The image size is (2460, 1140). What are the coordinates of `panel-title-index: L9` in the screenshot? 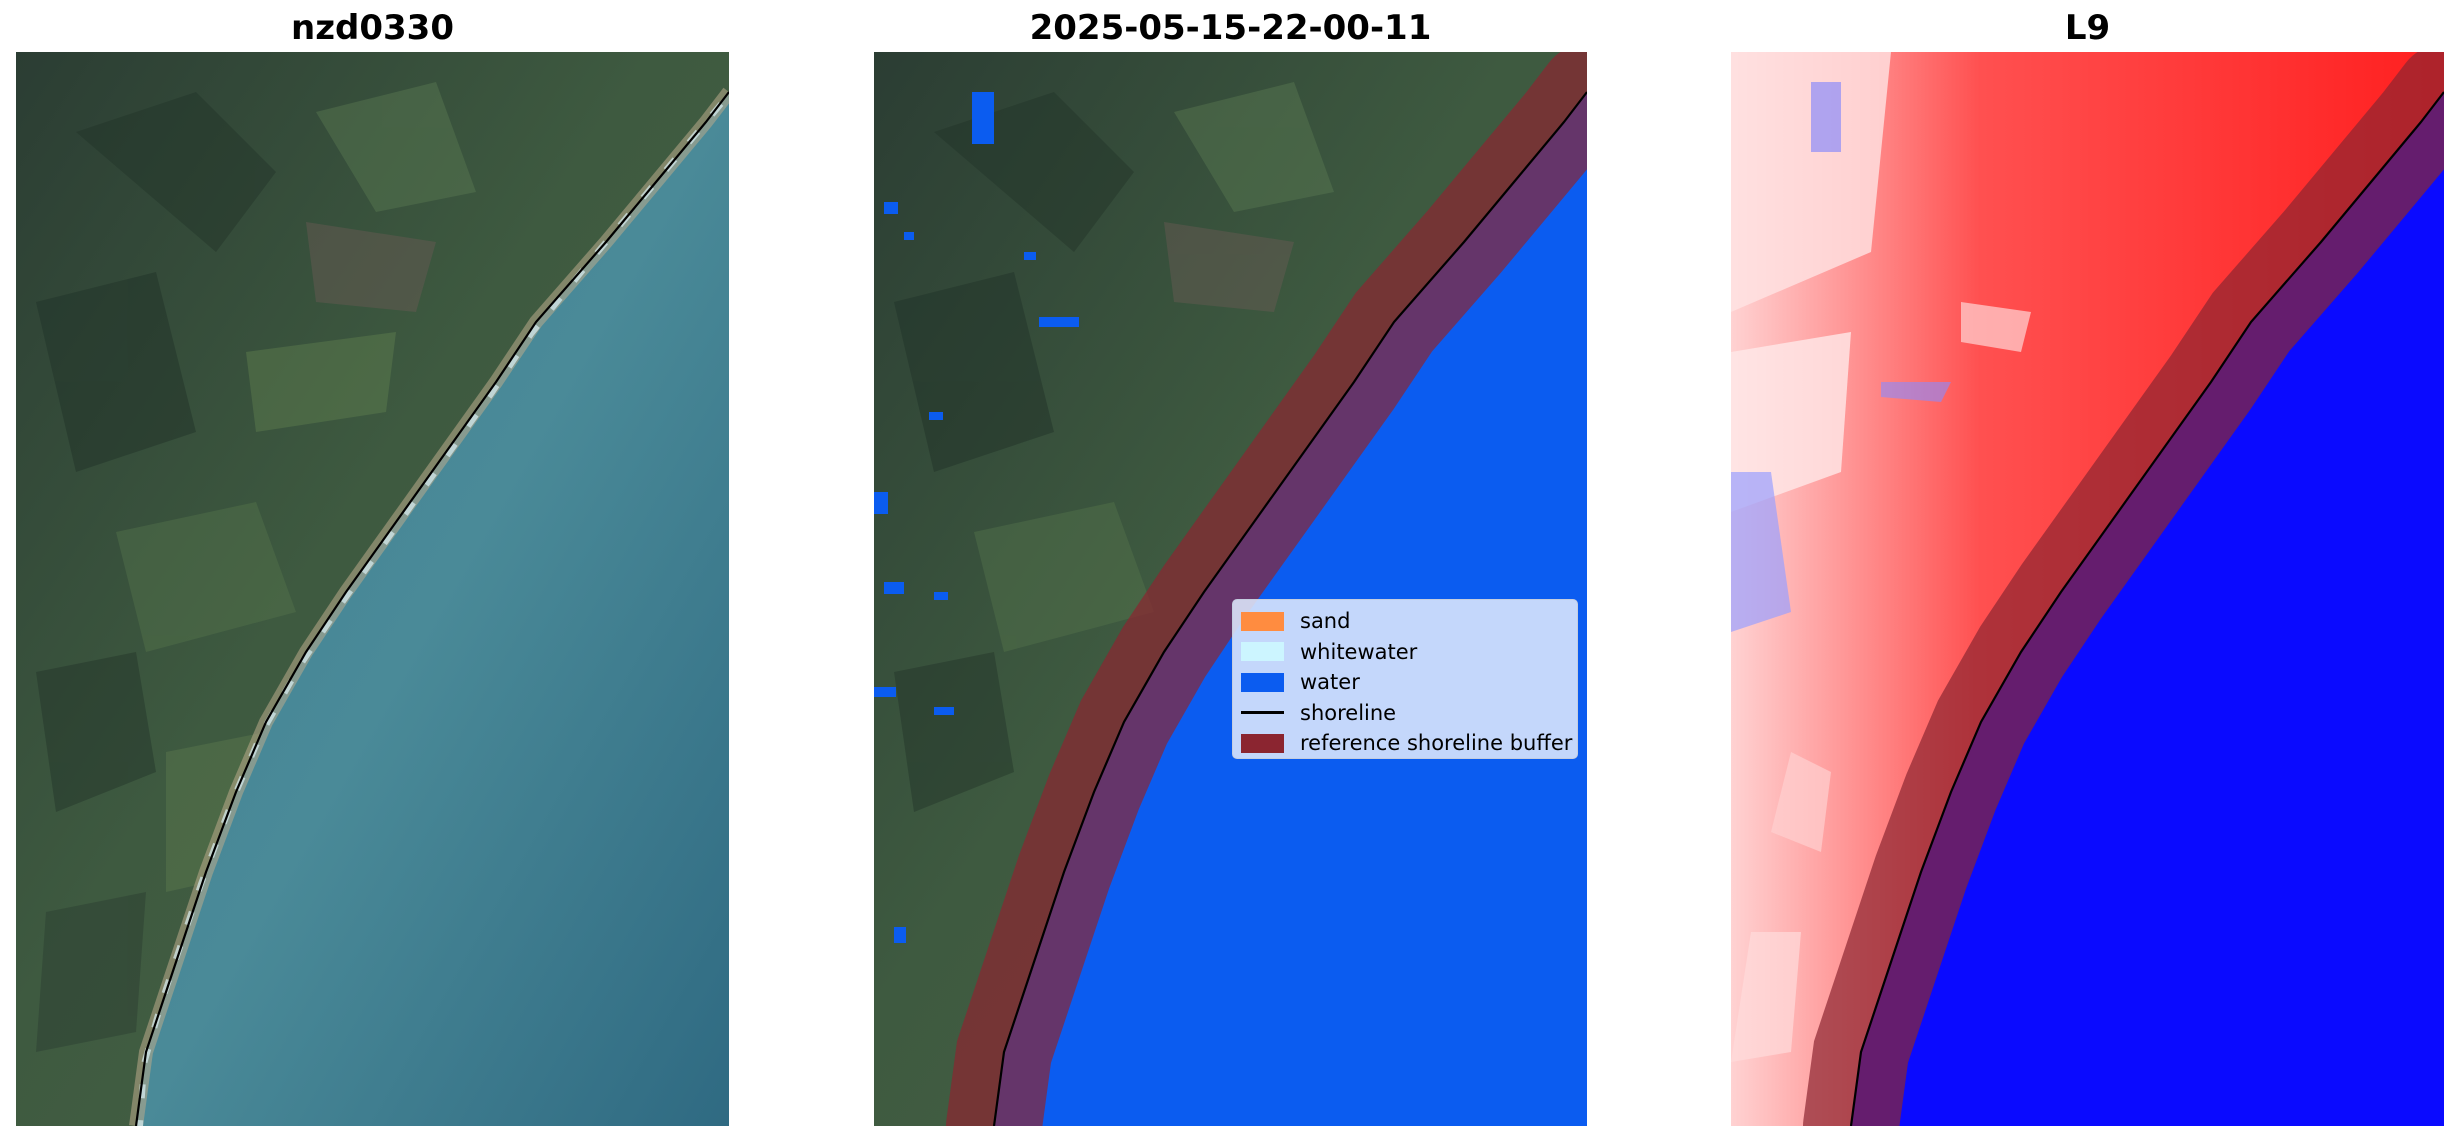 It's located at (2087, 28).